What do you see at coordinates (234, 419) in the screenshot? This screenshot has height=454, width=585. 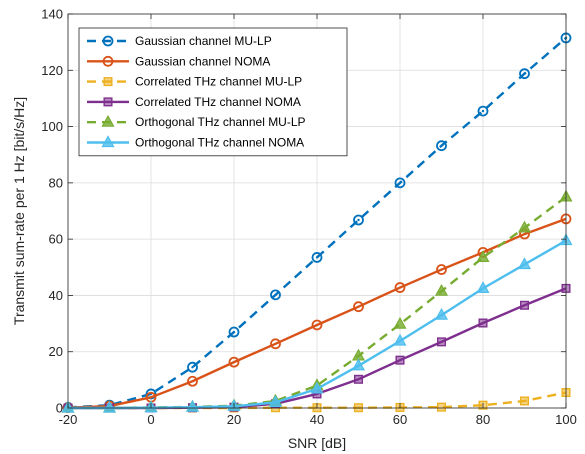 I see `x-tick-label: 20` at bounding box center [234, 419].